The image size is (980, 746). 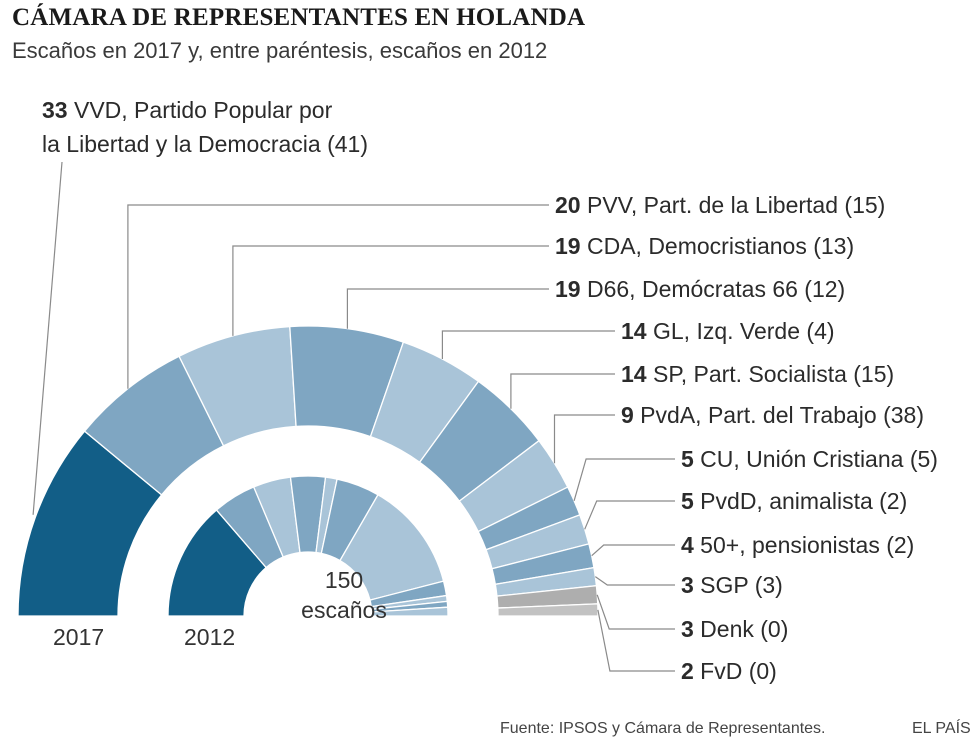 What do you see at coordinates (627, 415) in the screenshot?
I see `party-seats-2017-6: 9` at bounding box center [627, 415].